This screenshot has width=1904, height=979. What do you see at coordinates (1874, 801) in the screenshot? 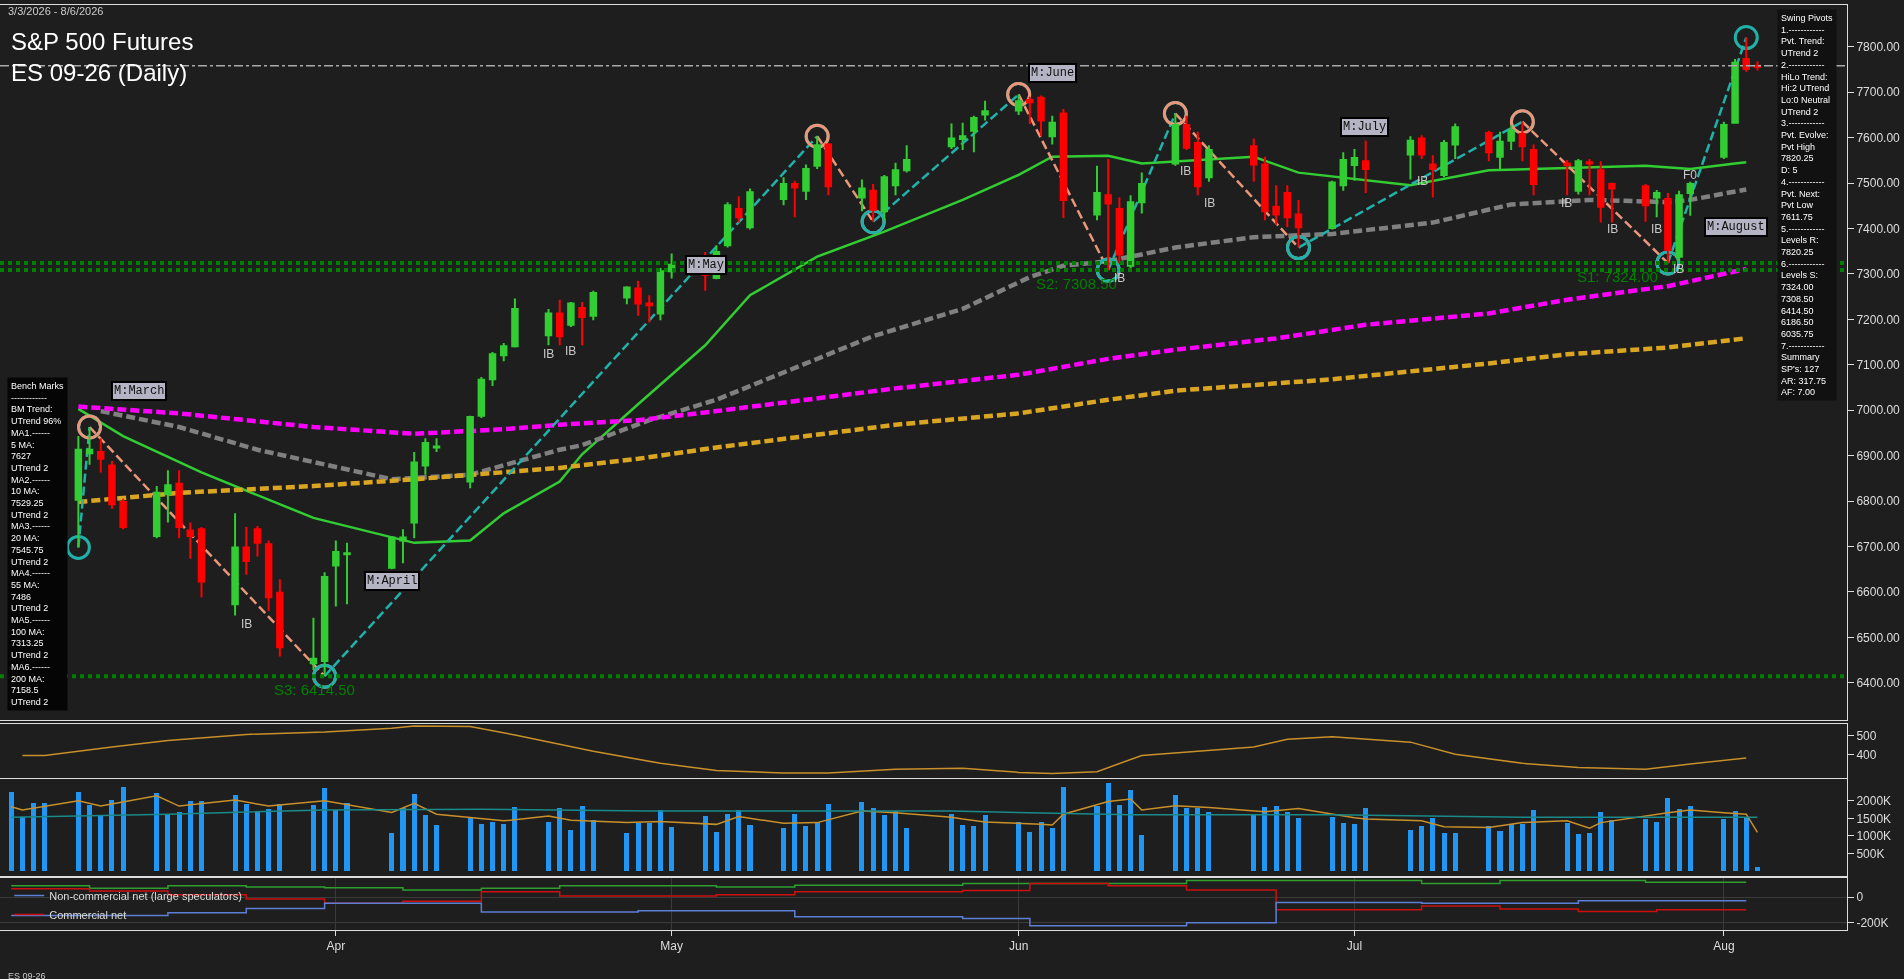
I see `y-tick-label: 2000K` at bounding box center [1874, 801].